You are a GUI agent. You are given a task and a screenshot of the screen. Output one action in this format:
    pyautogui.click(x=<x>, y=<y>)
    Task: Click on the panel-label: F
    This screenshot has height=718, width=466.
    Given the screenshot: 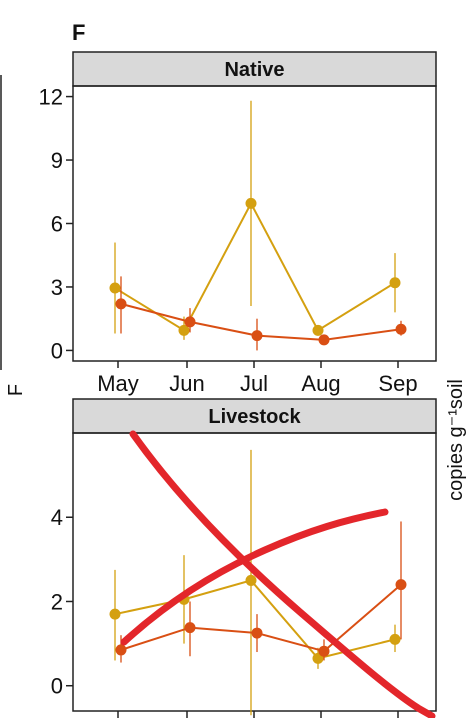 What is the action you would take?
    pyautogui.click(x=78, y=32)
    